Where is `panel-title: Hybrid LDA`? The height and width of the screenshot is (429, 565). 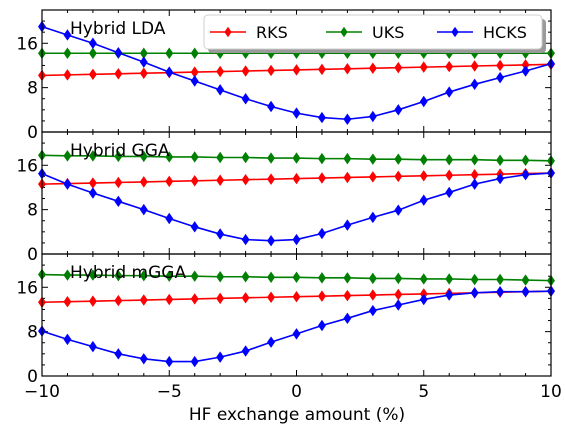
panel-title: Hybrid LDA is located at coordinates (118, 29).